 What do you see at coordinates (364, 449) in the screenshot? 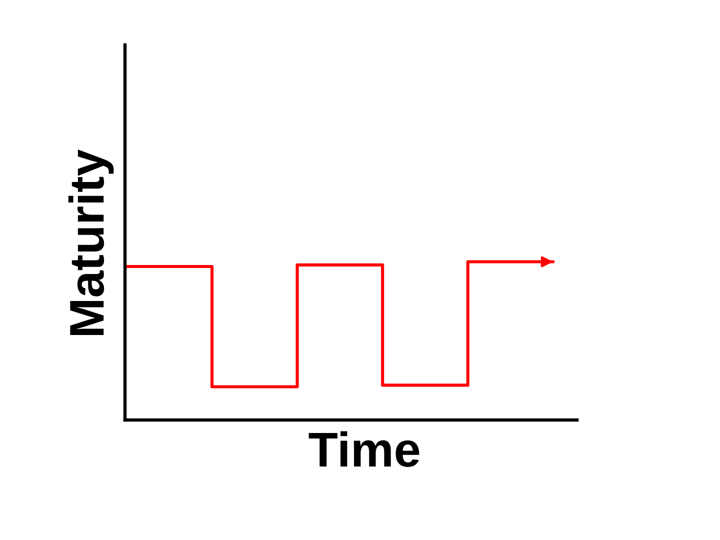
I see `x-axis-title: Time` at bounding box center [364, 449].